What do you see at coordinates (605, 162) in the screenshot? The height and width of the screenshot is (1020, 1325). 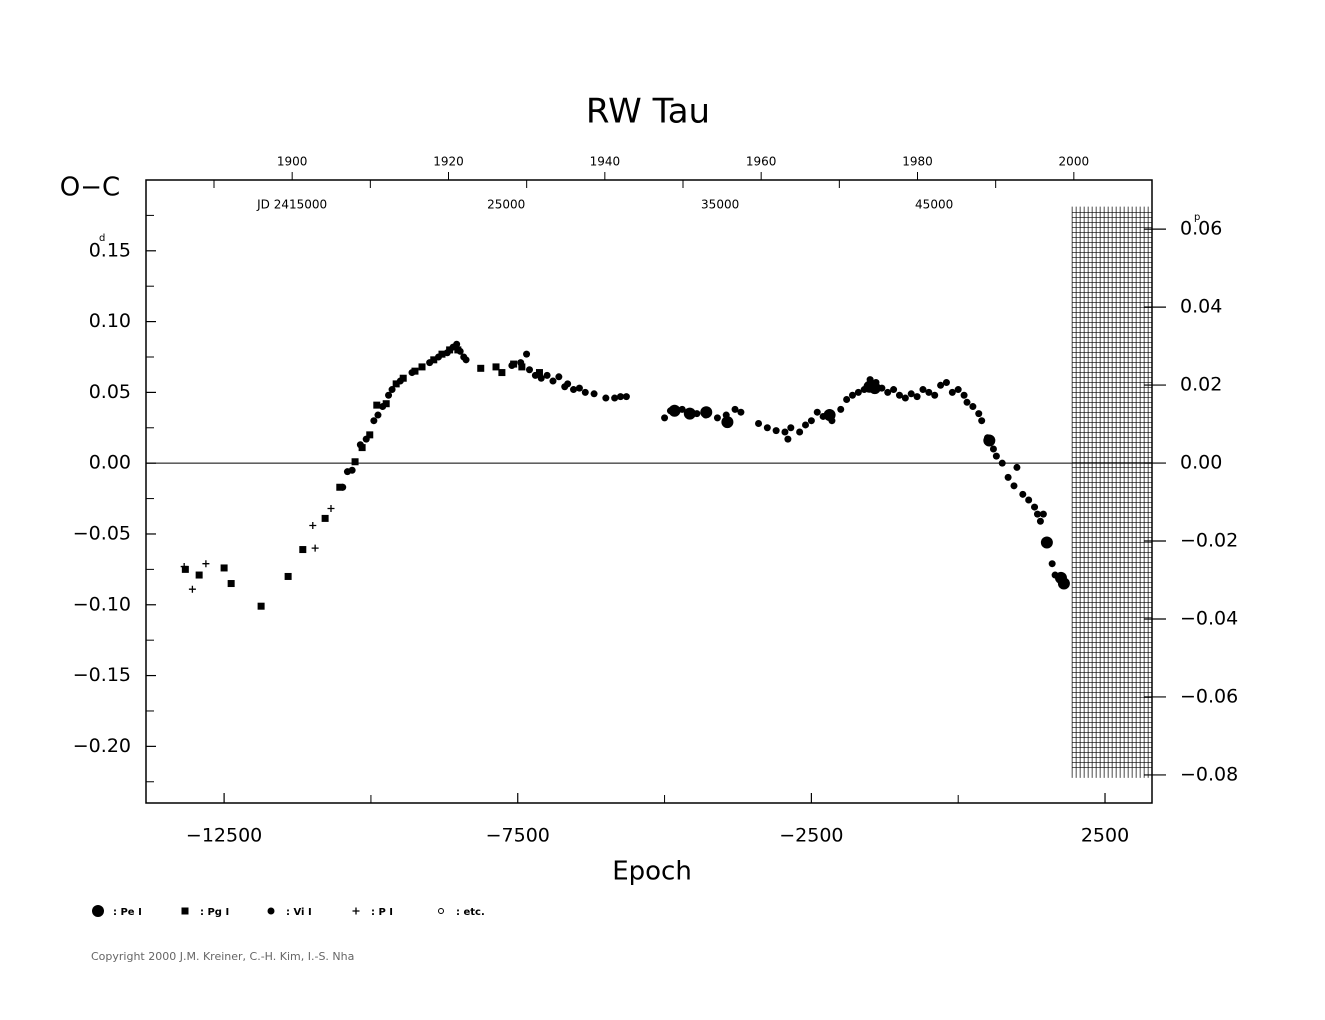 I see `top-tick-label: 1940` at bounding box center [605, 162].